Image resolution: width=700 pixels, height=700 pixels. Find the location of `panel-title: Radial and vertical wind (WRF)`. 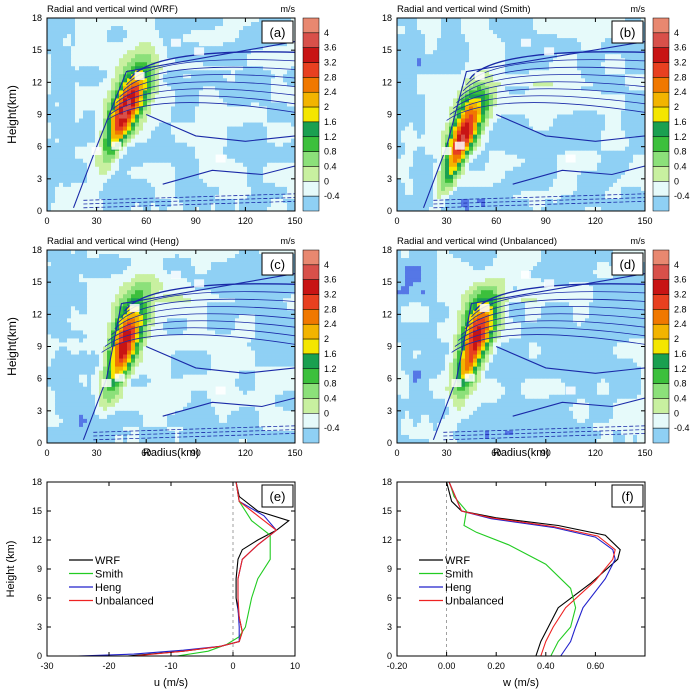

panel-title: Radial and vertical wind (WRF) is located at coordinates (112, 9).